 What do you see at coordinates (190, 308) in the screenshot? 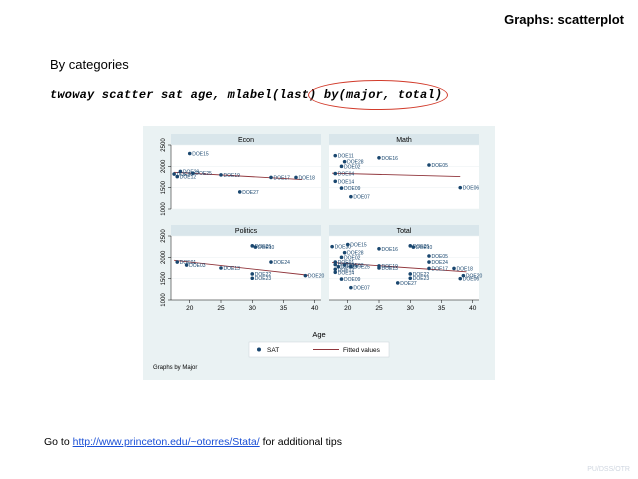
I see `x-tick-label: 20` at bounding box center [190, 308].